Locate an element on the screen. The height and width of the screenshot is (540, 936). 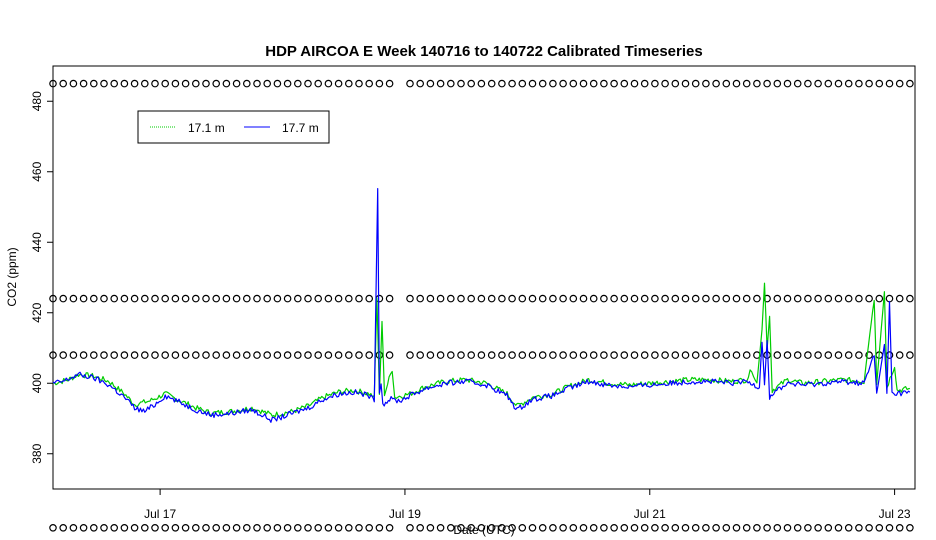
y-tick-label: 480 is located at coordinates (37, 101).